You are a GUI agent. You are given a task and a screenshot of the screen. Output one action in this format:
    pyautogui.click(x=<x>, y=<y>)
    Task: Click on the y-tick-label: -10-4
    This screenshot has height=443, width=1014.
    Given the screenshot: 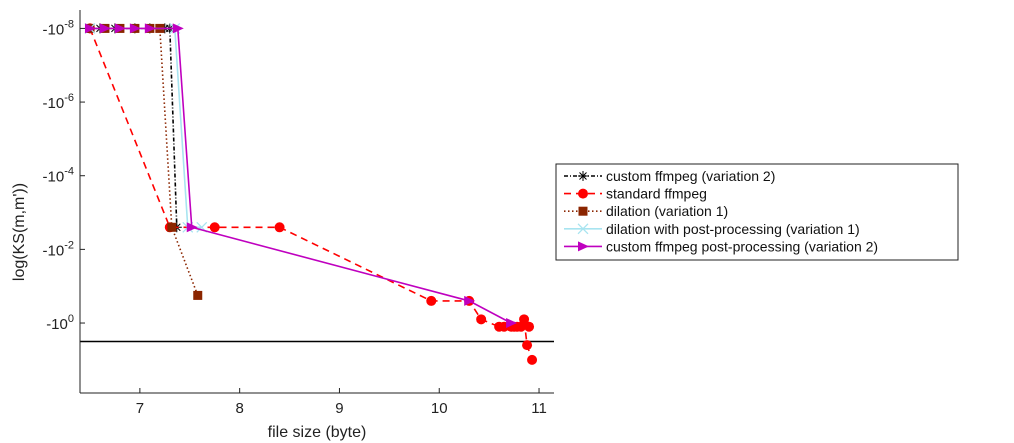 What is the action you would take?
    pyautogui.click(x=58, y=176)
    